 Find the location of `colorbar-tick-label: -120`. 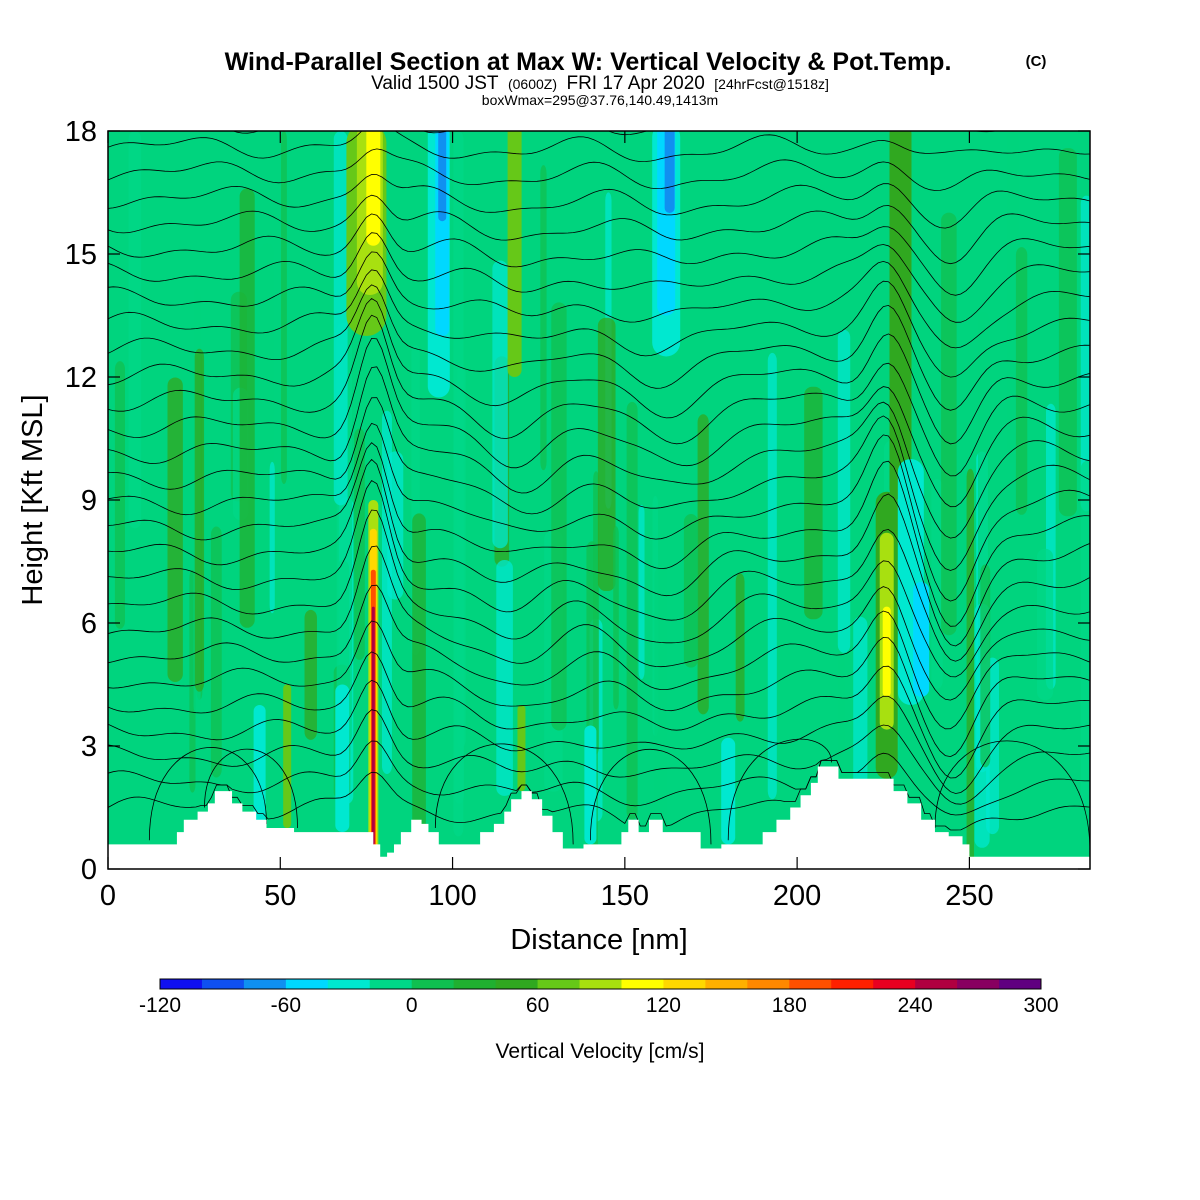

colorbar-tick-label: -120 is located at coordinates (160, 1005).